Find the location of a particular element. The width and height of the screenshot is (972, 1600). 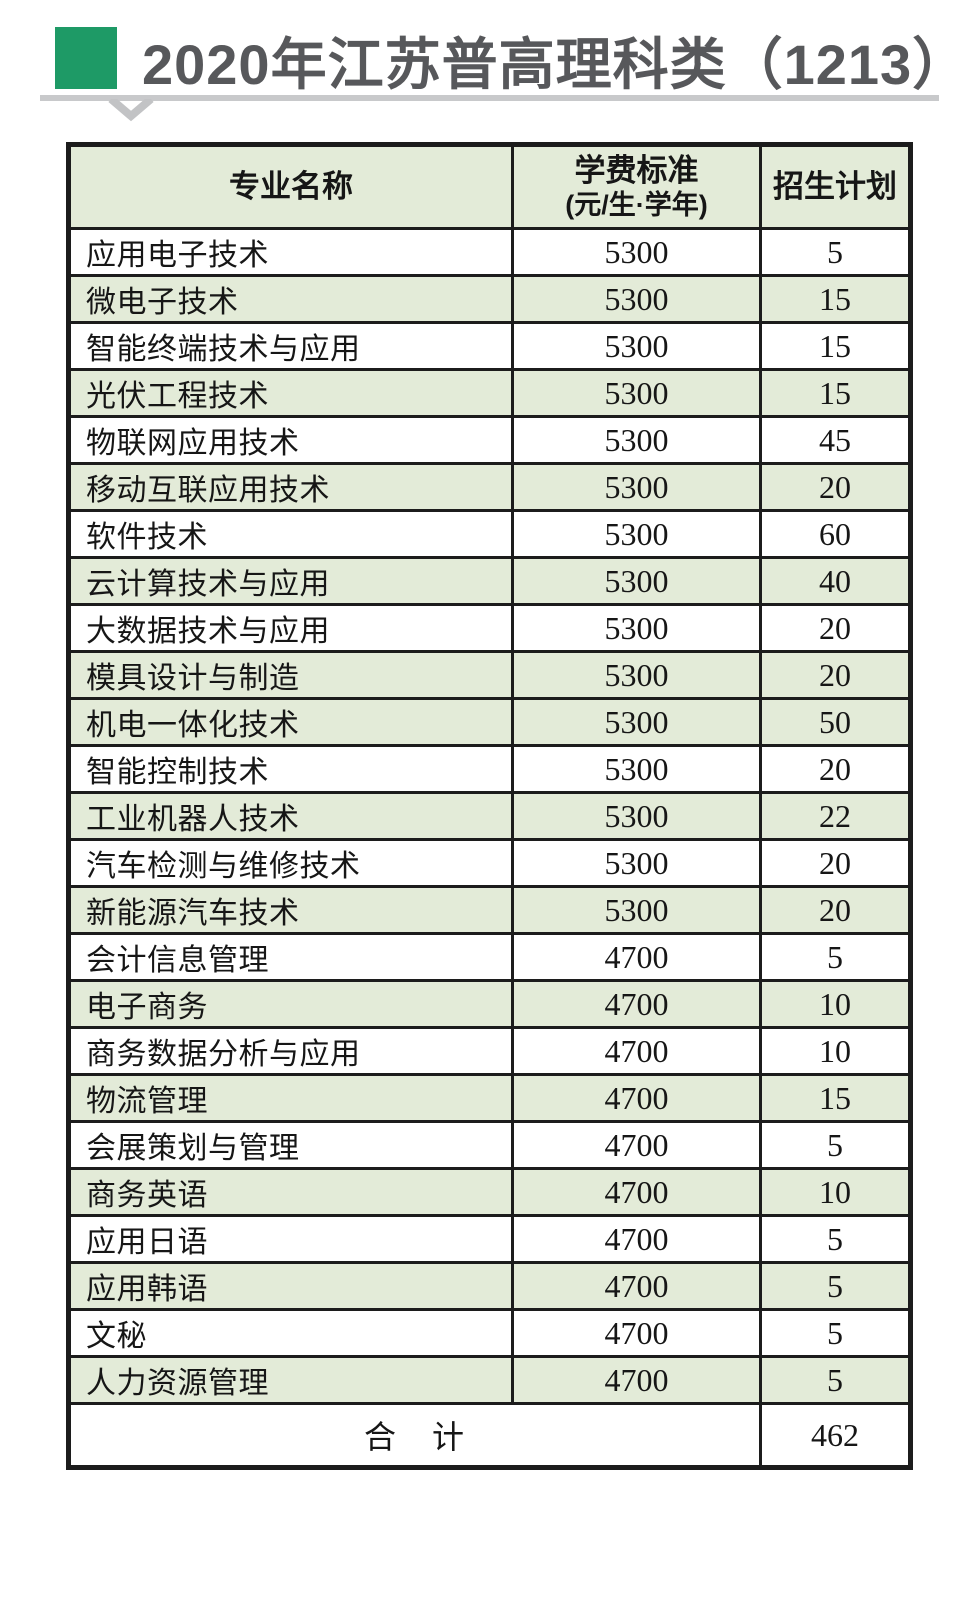

major-cell: 云计算技术与应用 is located at coordinates (290, 581).